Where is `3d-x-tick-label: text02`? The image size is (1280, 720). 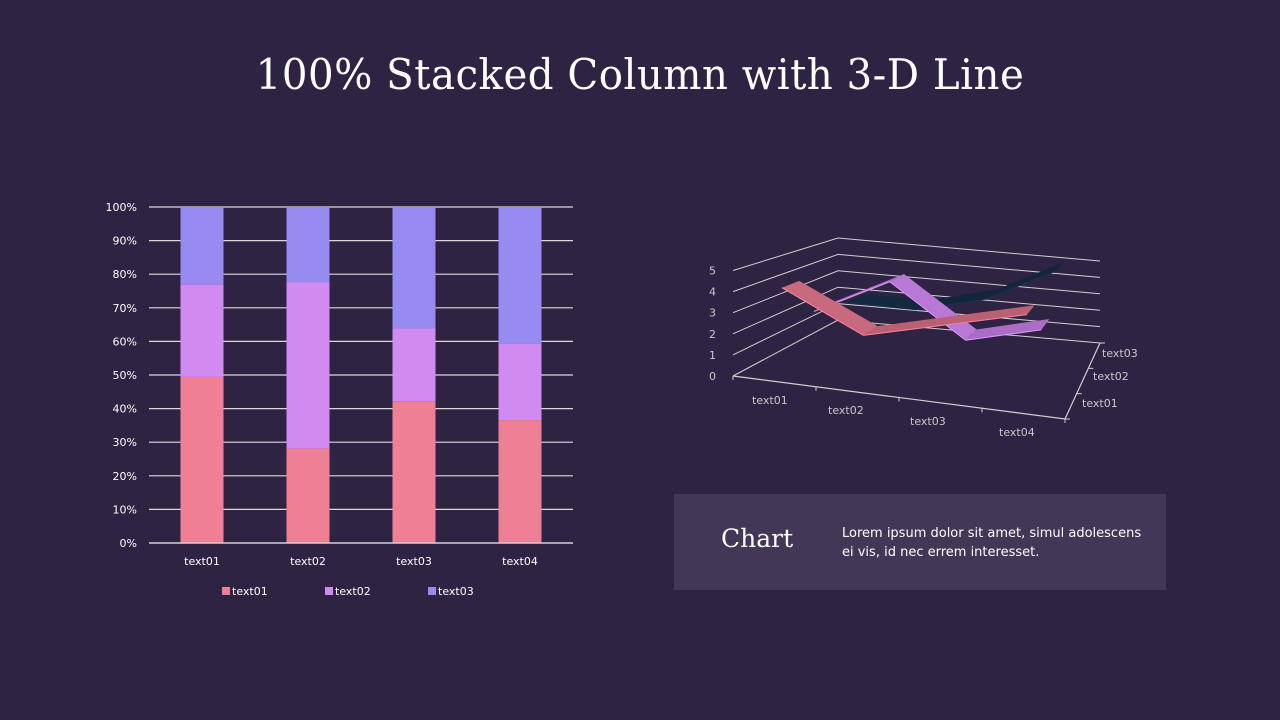
3d-x-tick-label: text02 is located at coordinates (846, 410).